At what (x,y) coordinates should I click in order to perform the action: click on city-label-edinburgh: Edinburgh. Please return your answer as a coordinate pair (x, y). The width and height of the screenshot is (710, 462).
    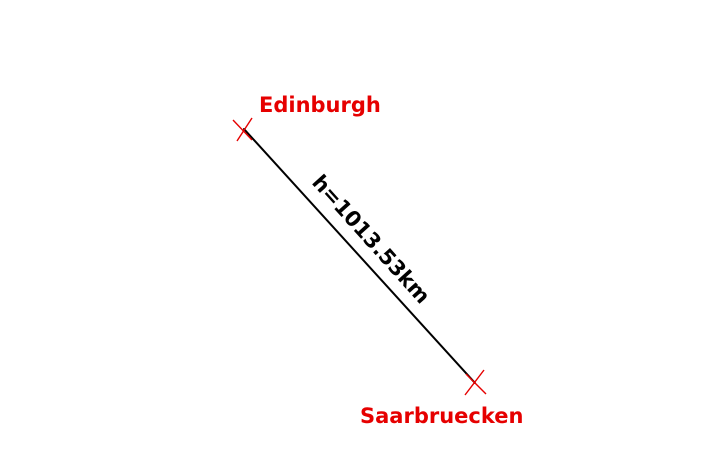
    Looking at the image, I should click on (320, 105).